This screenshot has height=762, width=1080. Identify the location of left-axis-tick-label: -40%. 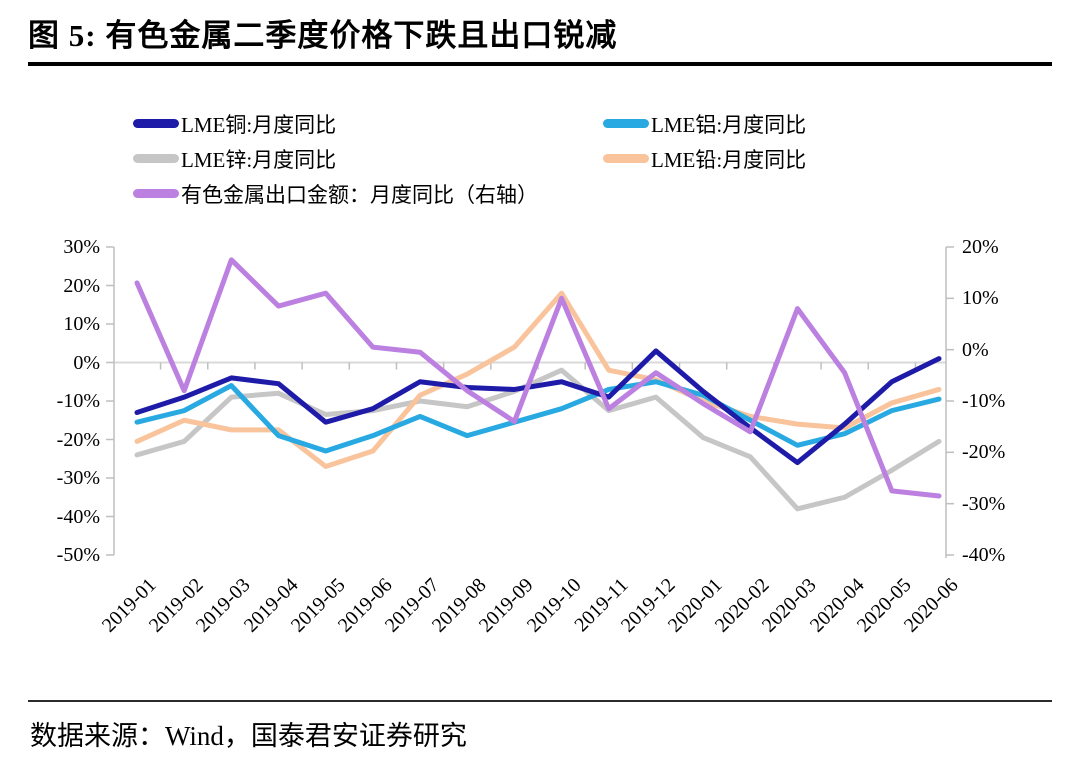
(78, 516).